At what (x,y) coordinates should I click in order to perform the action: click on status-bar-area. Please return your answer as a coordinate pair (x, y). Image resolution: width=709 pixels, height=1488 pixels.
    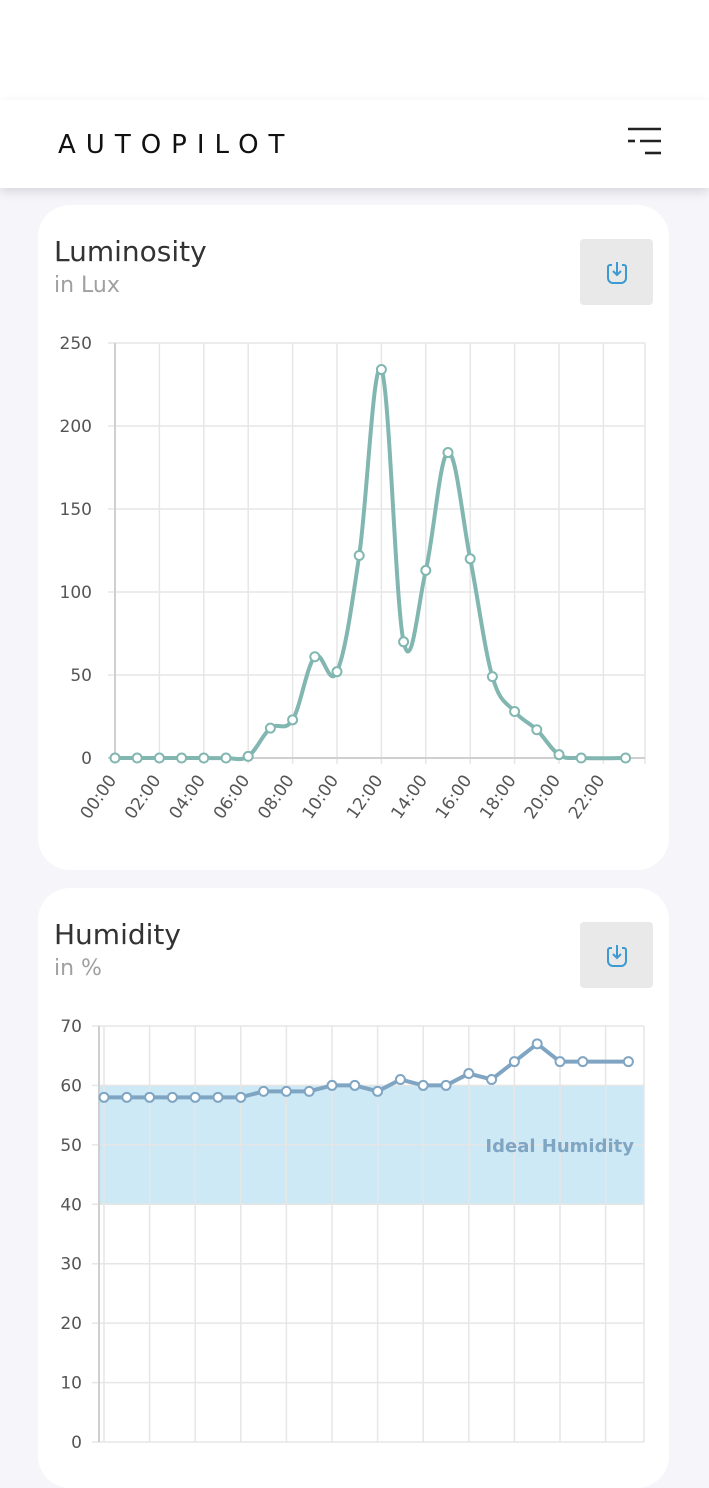
    Looking at the image, I should click on (354, 50).